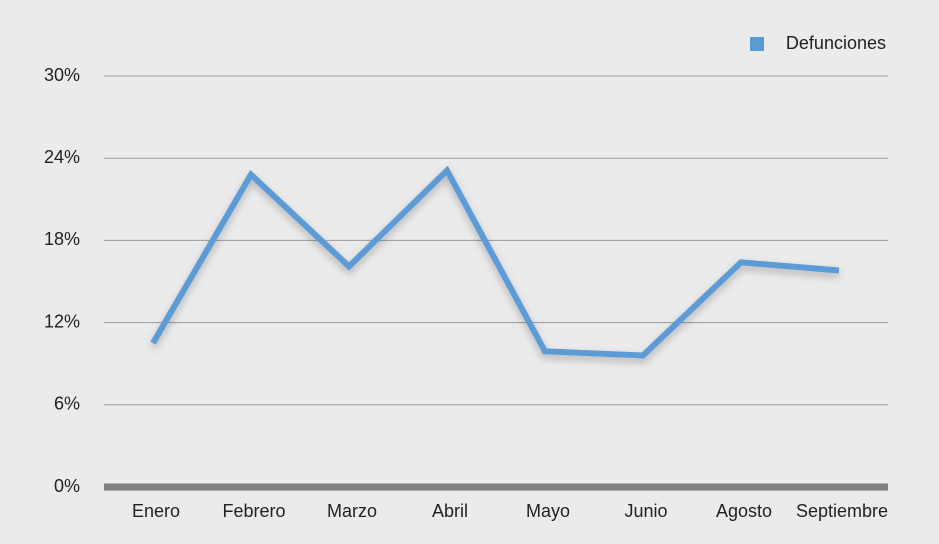 This screenshot has width=939, height=544. Describe the element at coordinates (156, 511) in the screenshot. I see `x-tick-label: Enero` at that location.